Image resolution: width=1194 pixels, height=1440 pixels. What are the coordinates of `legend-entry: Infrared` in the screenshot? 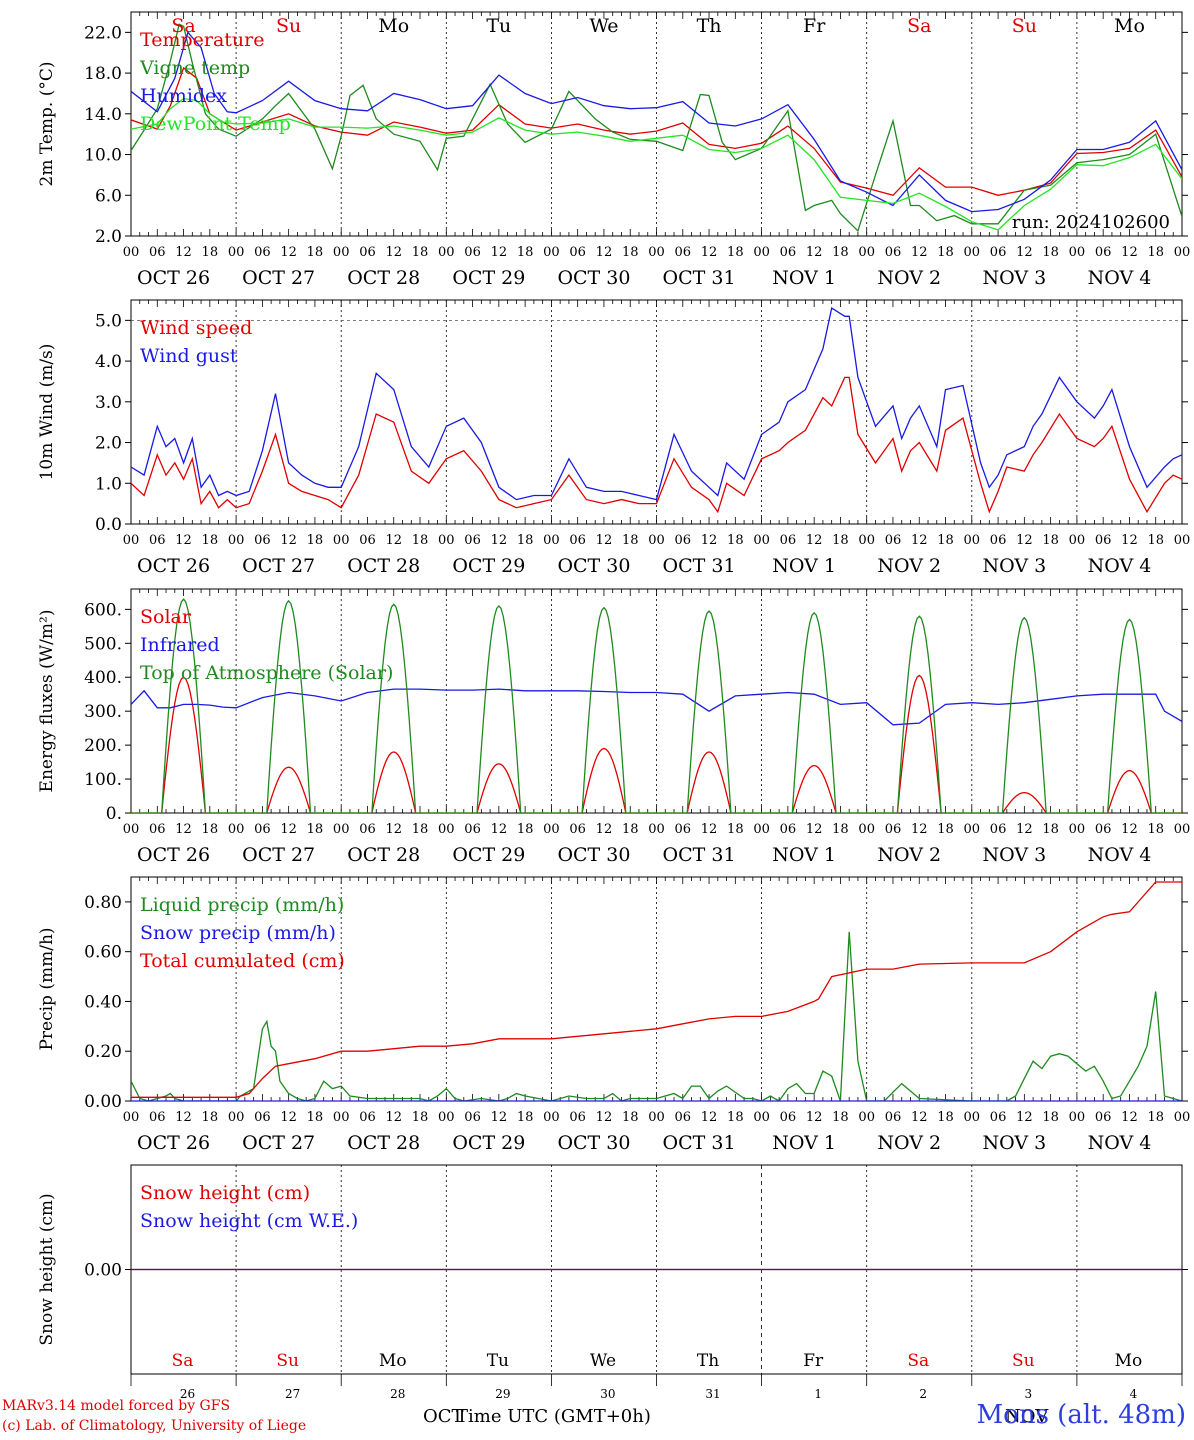 It's located at (180, 645).